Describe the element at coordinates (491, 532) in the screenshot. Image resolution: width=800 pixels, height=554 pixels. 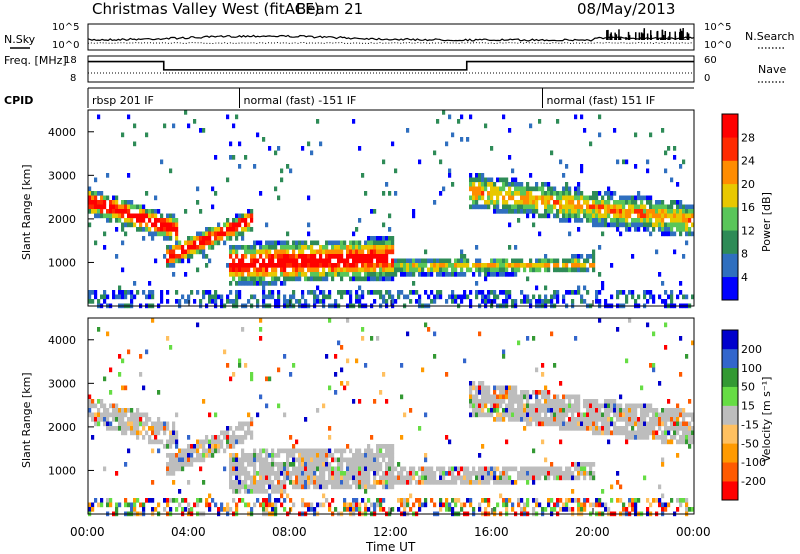
I see `time-tick-label: 16:00` at that location.